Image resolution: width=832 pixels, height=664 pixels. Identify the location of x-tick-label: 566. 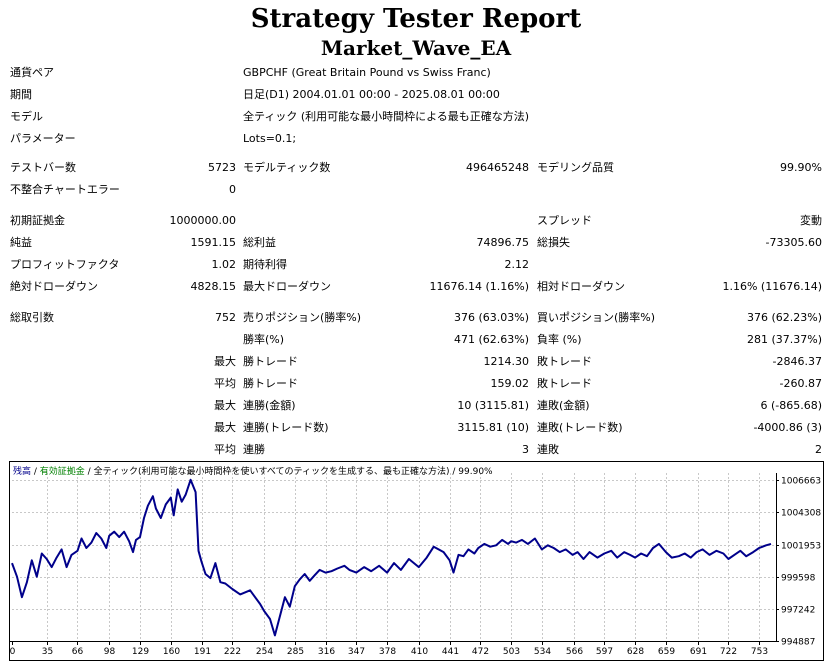
(574, 652).